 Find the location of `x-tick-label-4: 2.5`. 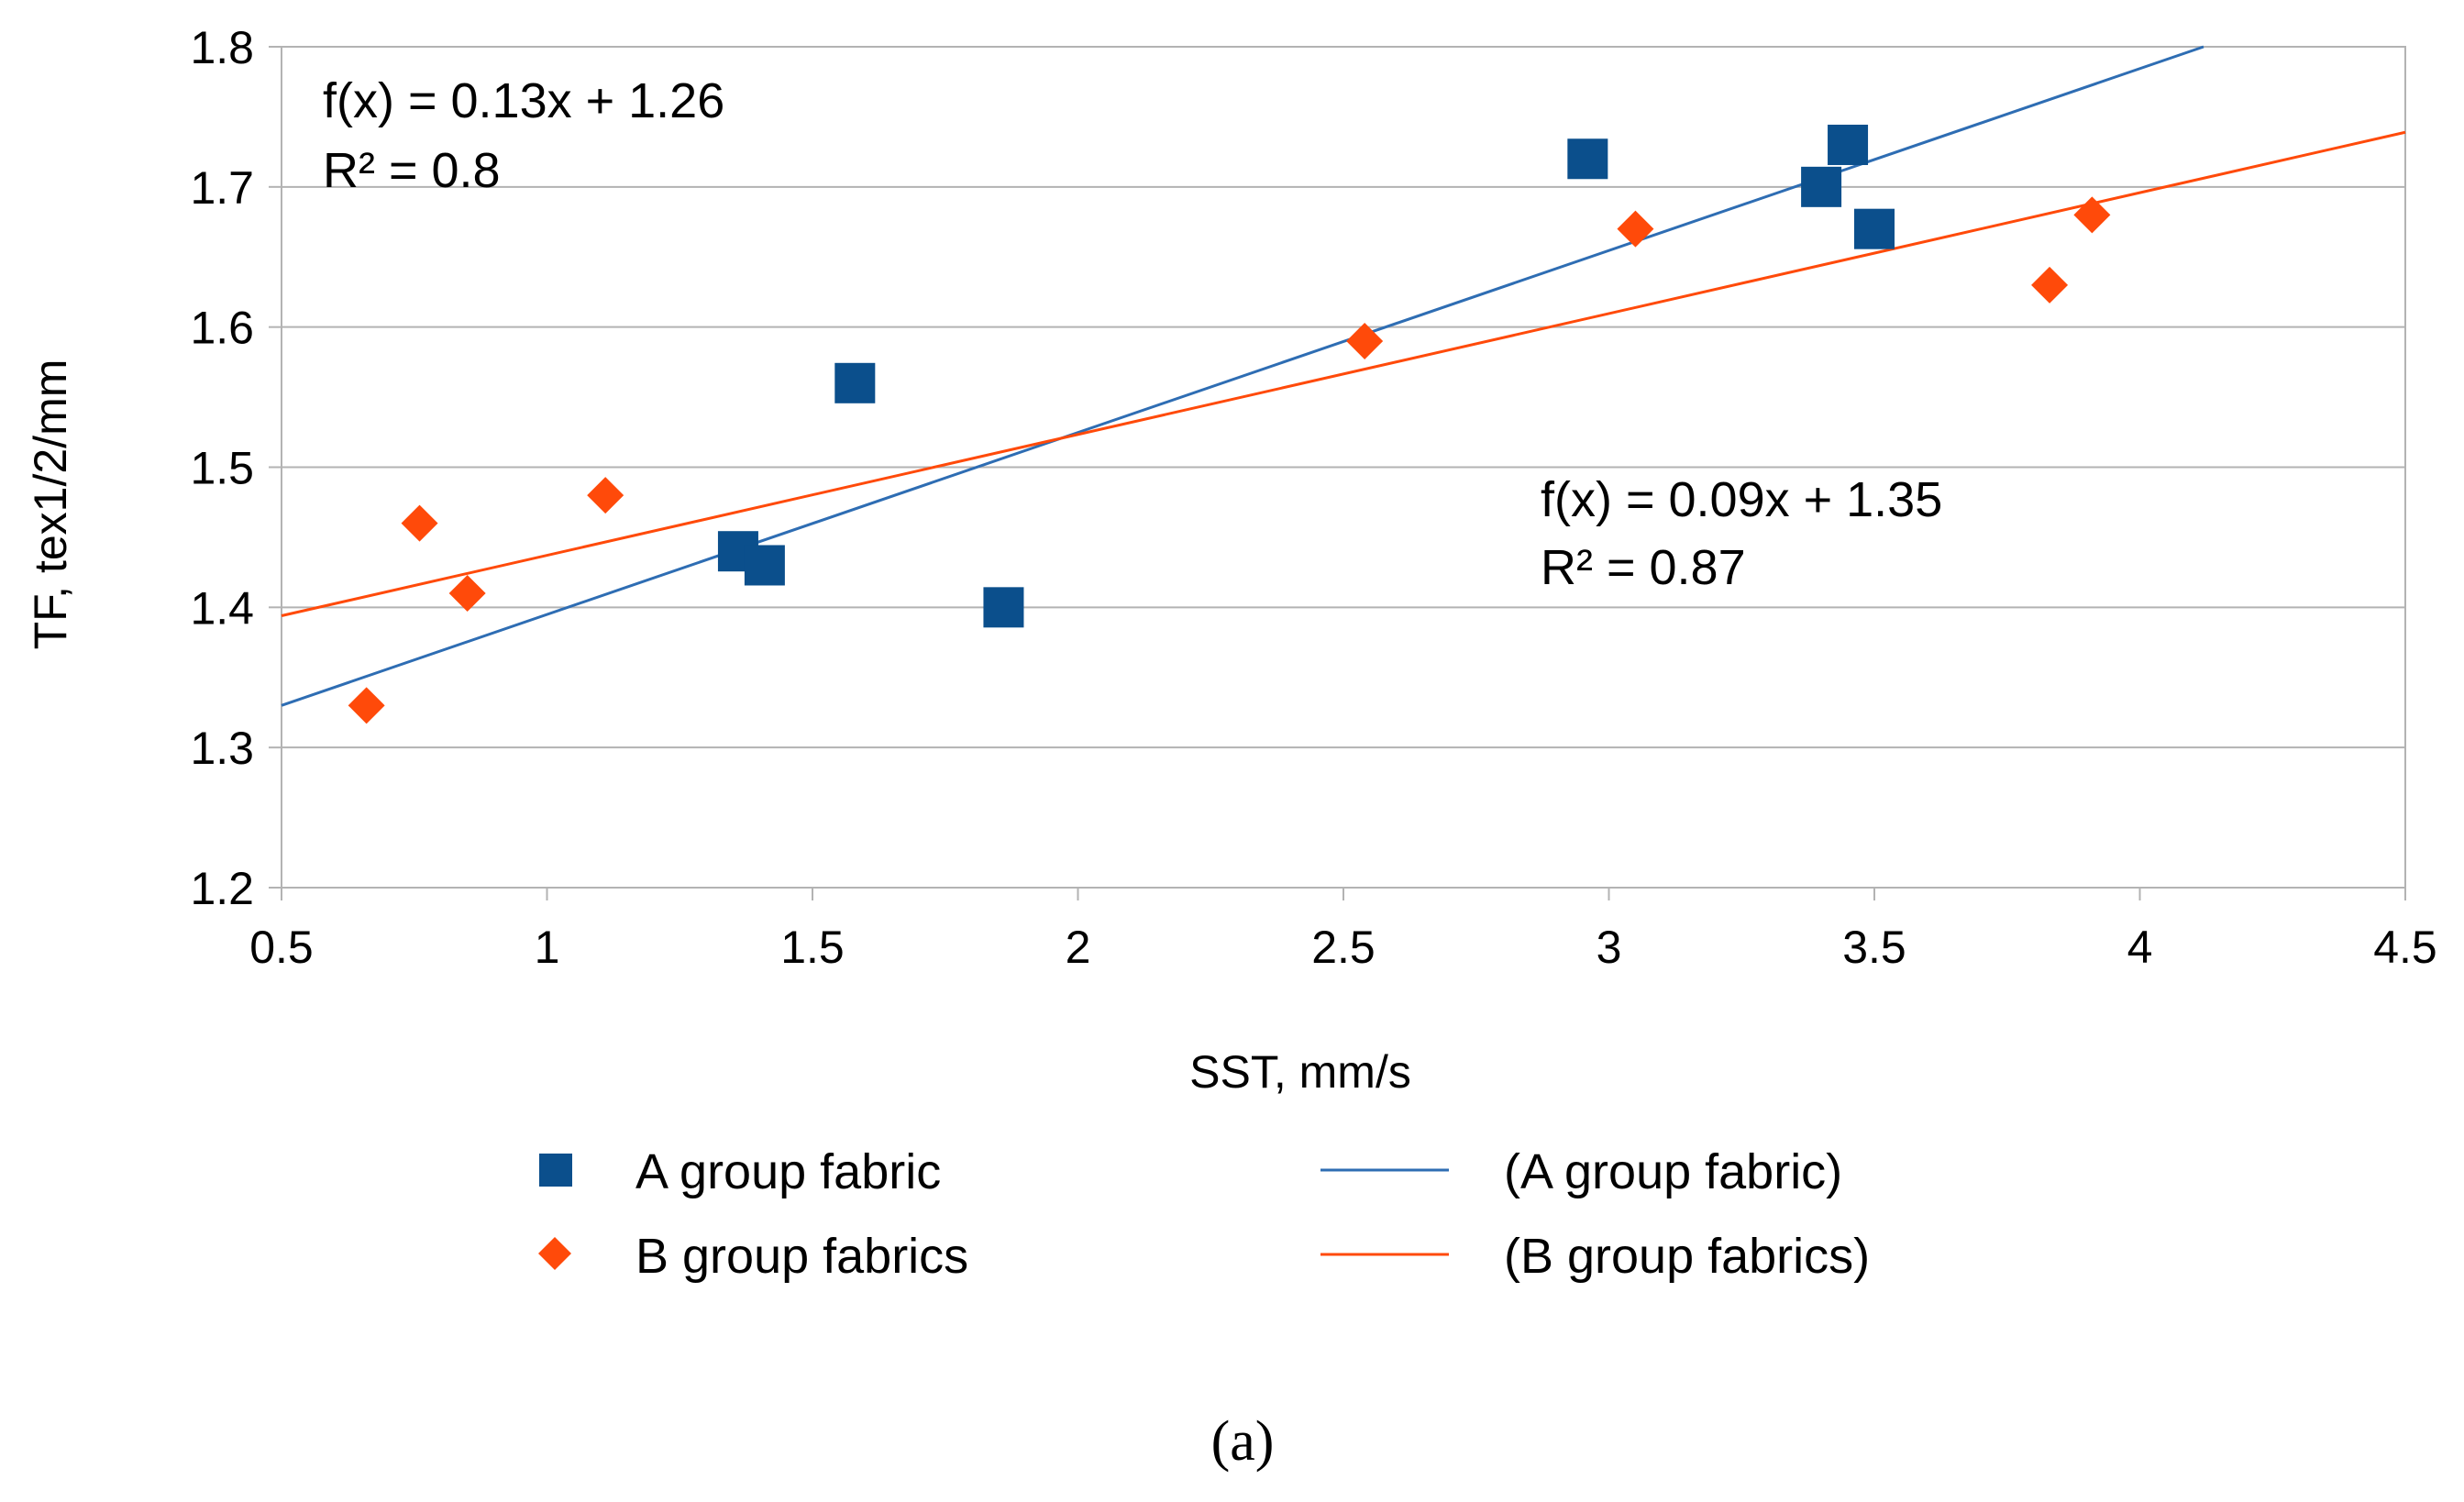

x-tick-label-4: 2.5 is located at coordinates (1343, 947).